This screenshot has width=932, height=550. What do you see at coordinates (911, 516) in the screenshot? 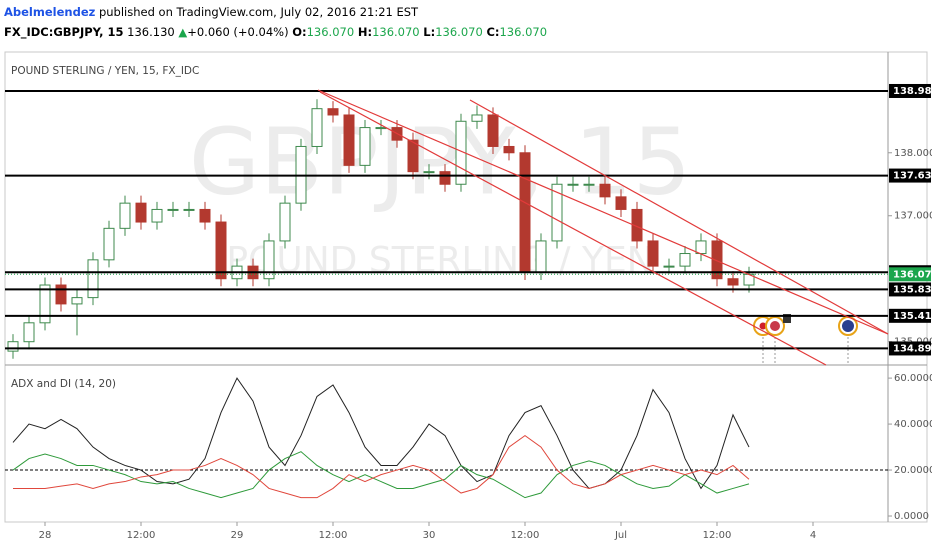
I see `y-tick-label: 0.0000` at bounding box center [911, 516].